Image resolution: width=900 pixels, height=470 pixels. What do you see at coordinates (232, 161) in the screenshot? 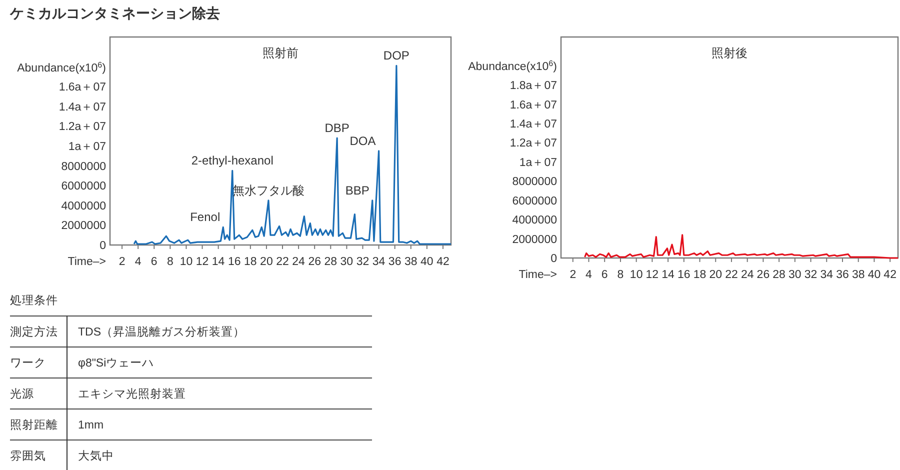
I see `annotation: 2-ethyl-hexanol` at bounding box center [232, 161].